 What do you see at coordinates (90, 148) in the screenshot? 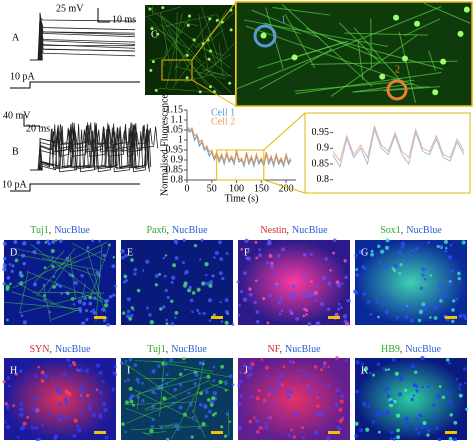
I see `trace` at bounding box center [90, 148].